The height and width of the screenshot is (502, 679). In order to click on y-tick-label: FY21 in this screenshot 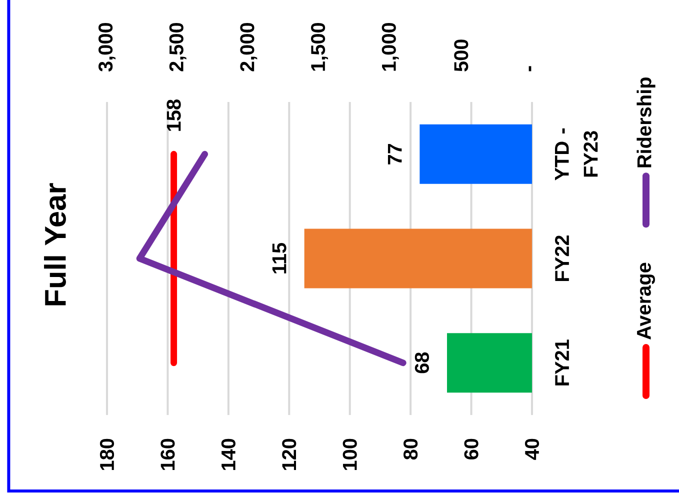, I will do `click(562, 363)`.